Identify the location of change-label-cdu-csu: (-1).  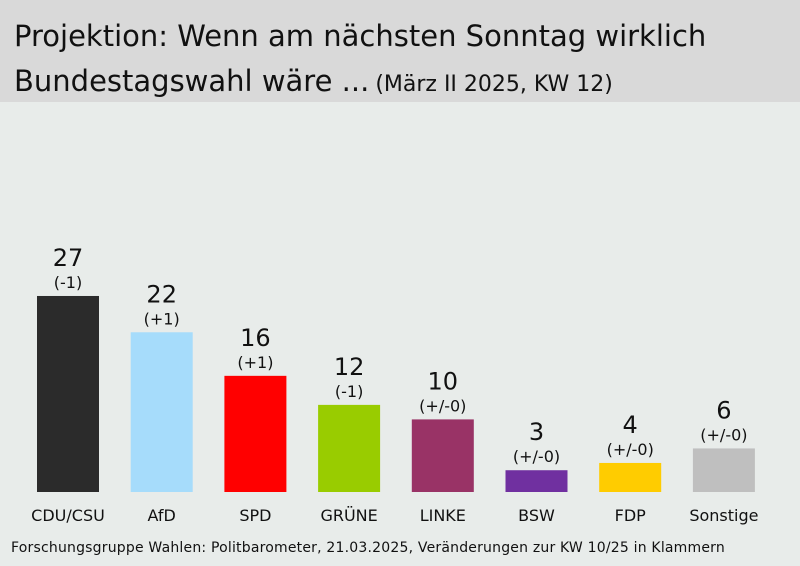
(68, 282).